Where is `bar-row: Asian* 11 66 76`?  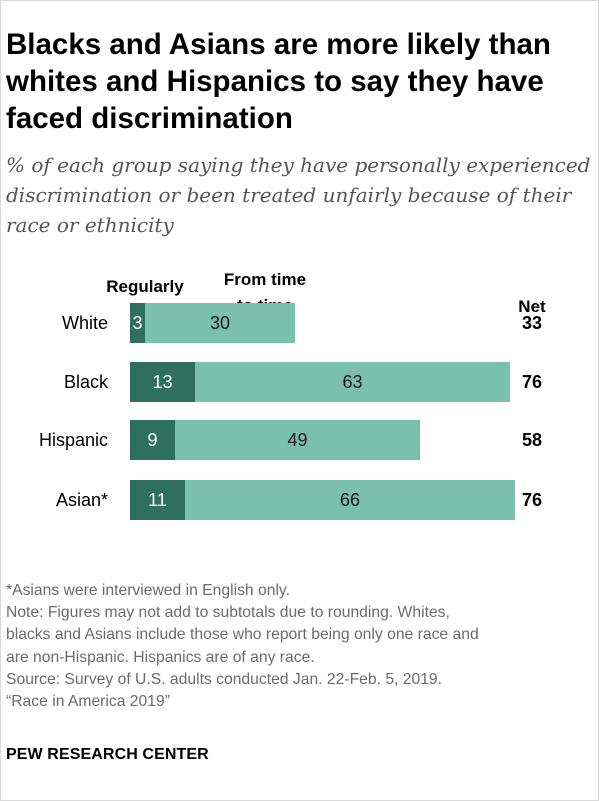 bar-row: Asian* 11 66 76 is located at coordinates (299, 500).